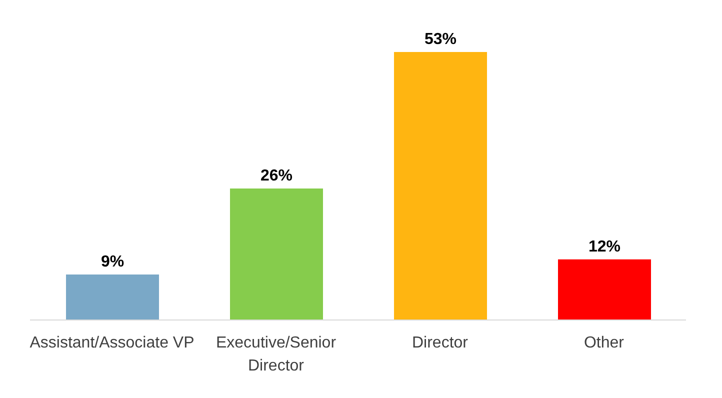 This screenshot has height=398, width=722. Describe the element at coordinates (112, 261) in the screenshot. I see `data-label: 9%` at that location.